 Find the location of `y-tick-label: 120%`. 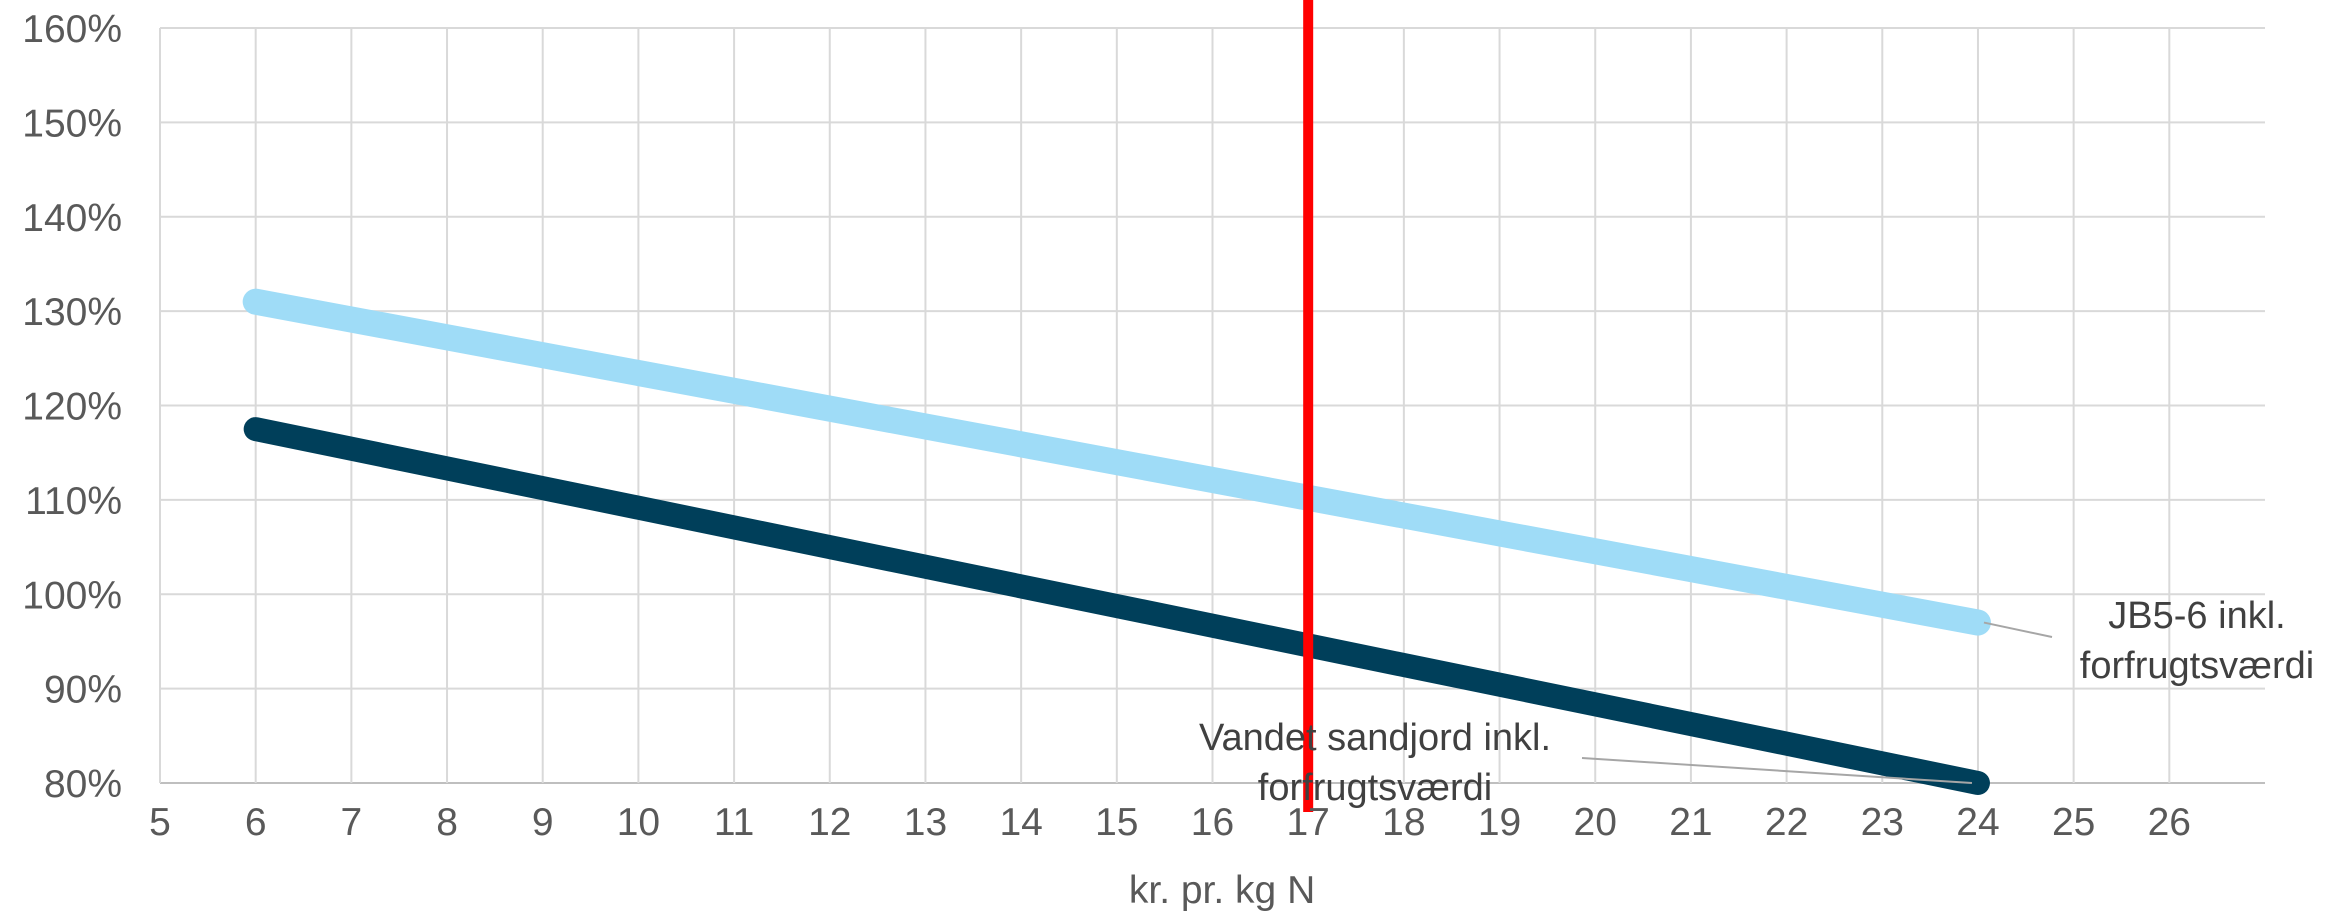

y-tick-label: 120% is located at coordinates (72, 407).